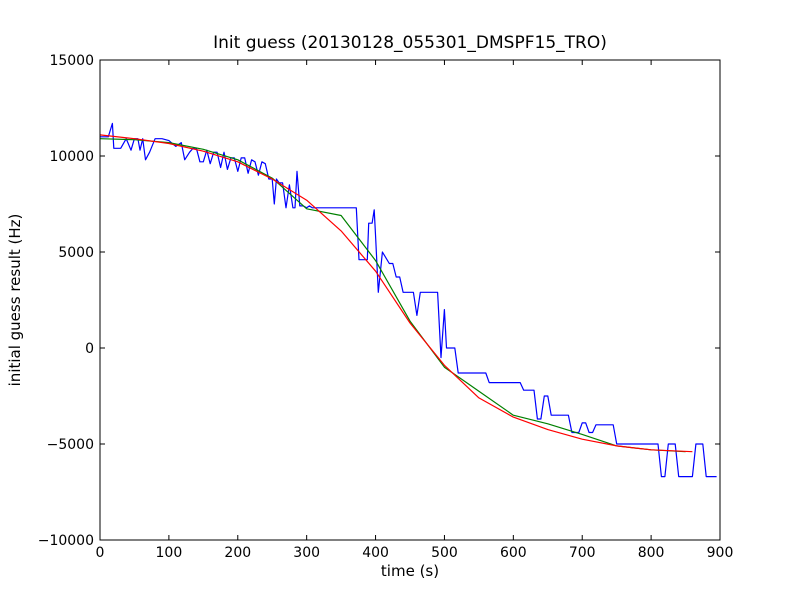 The width and height of the screenshot is (800, 600). What do you see at coordinates (76, 253) in the screenshot?
I see `y-tick-label: 5000` at bounding box center [76, 253].